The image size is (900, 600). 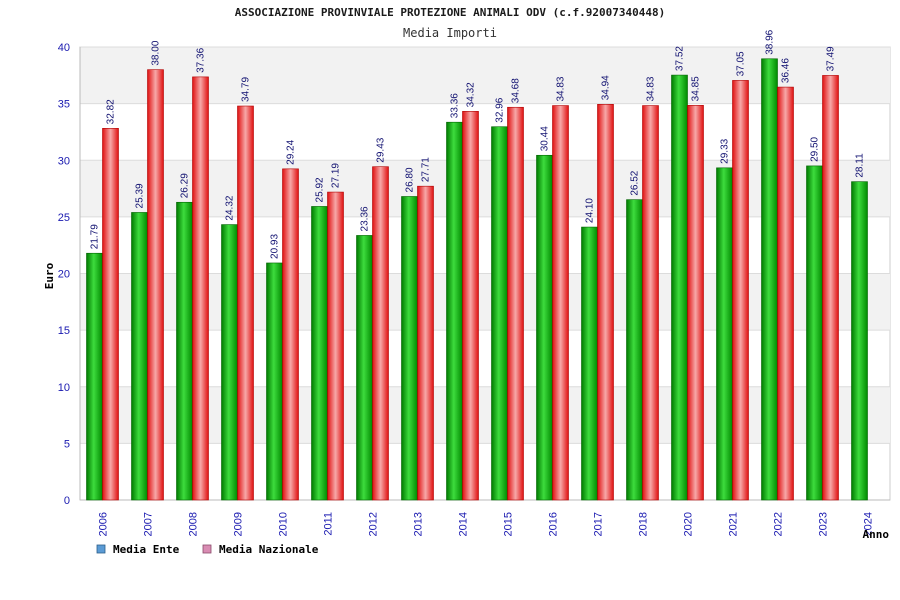 What do you see at coordinates (275, 246) in the screenshot?
I see `value-label-media-ente-2010: 20.93` at bounding box center [275, 246].